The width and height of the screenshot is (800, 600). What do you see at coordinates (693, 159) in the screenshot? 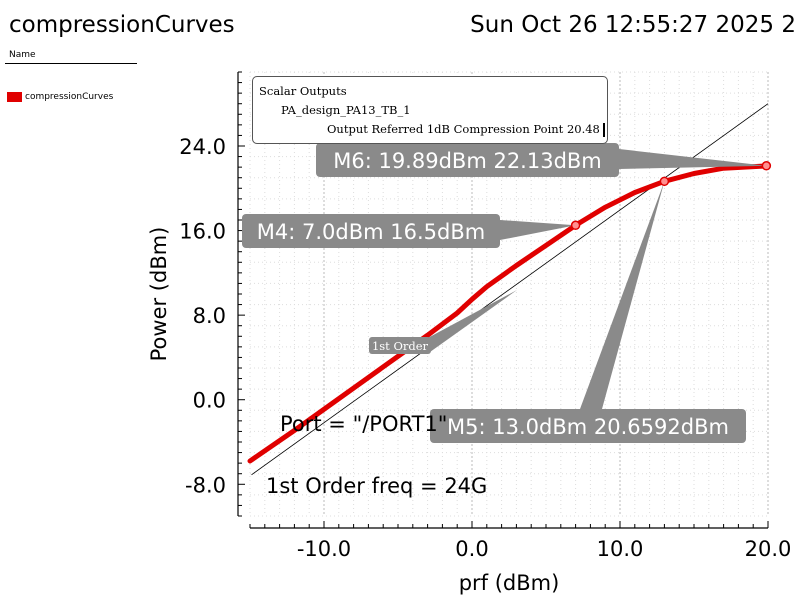
I see `marker-m6-pointer` at bounding box center [693, 159].